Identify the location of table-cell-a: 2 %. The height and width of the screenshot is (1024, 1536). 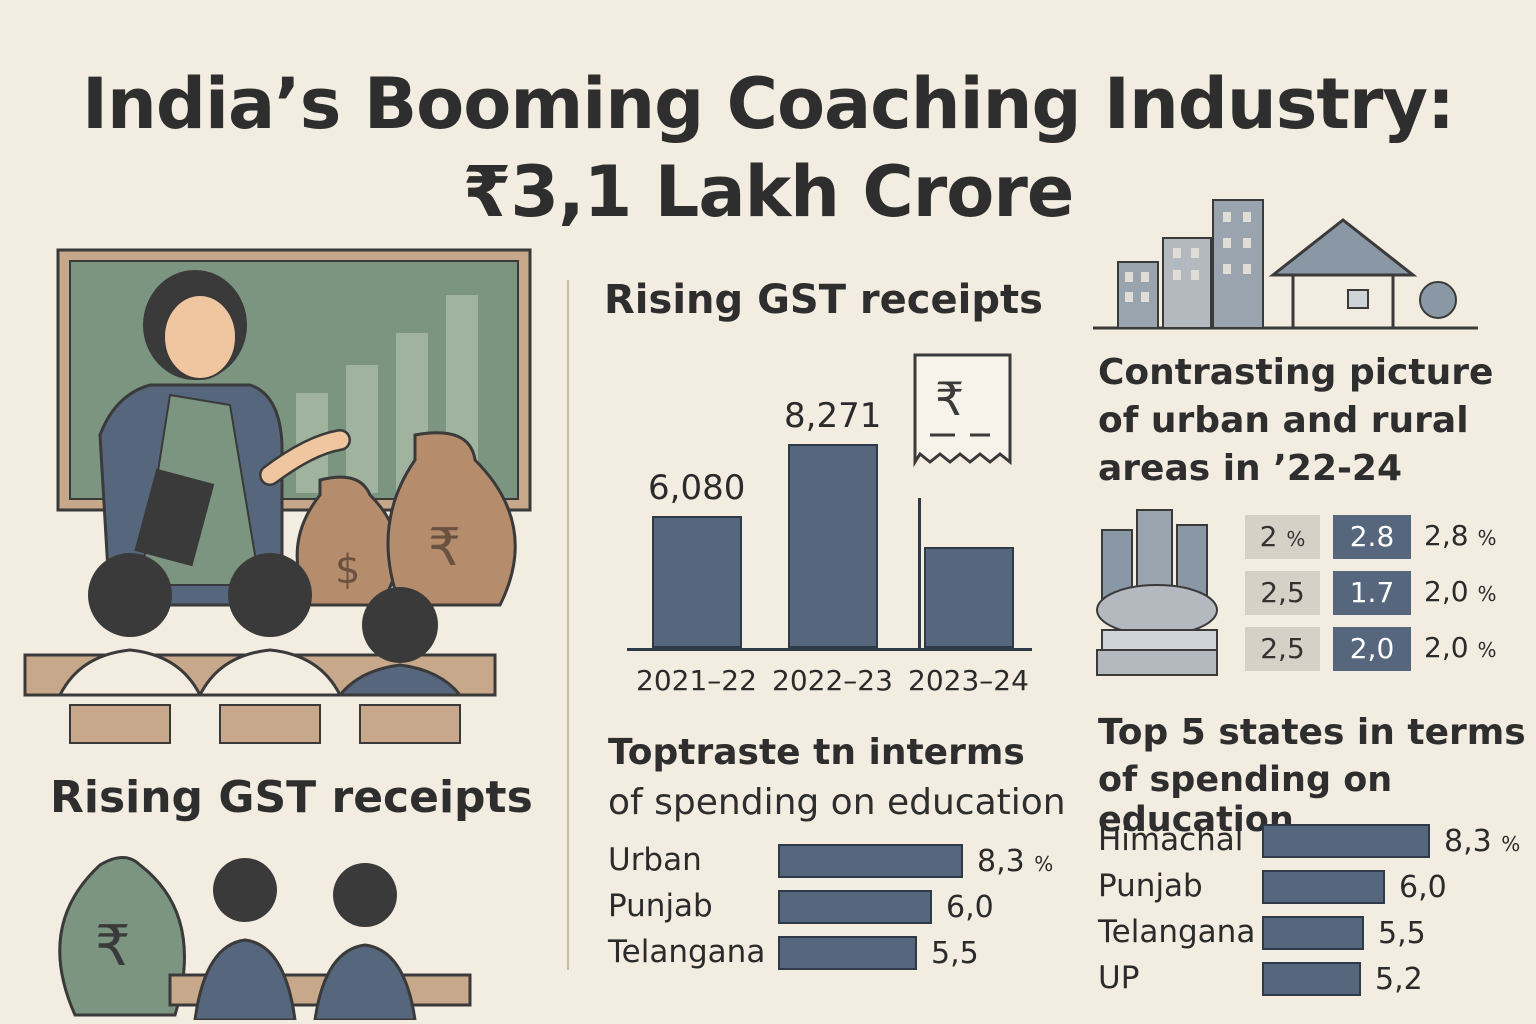
(1282, 537).